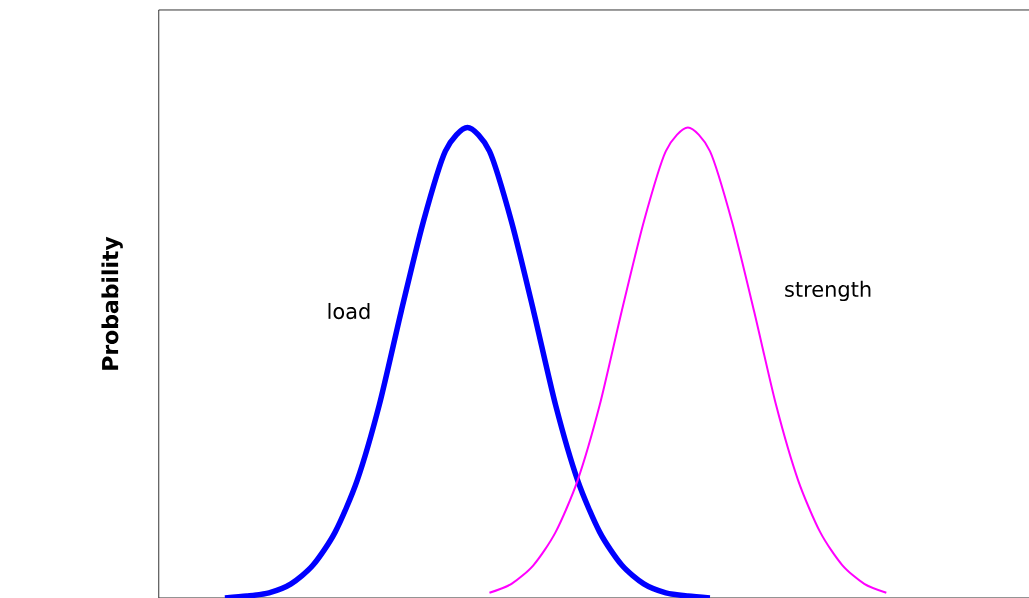 This screenshot has height=598, width=1029. What do you see at coordinates (112, 303) in the screenshot?
I see `y-axis-title: Probability` at bounding box center [112, 303].